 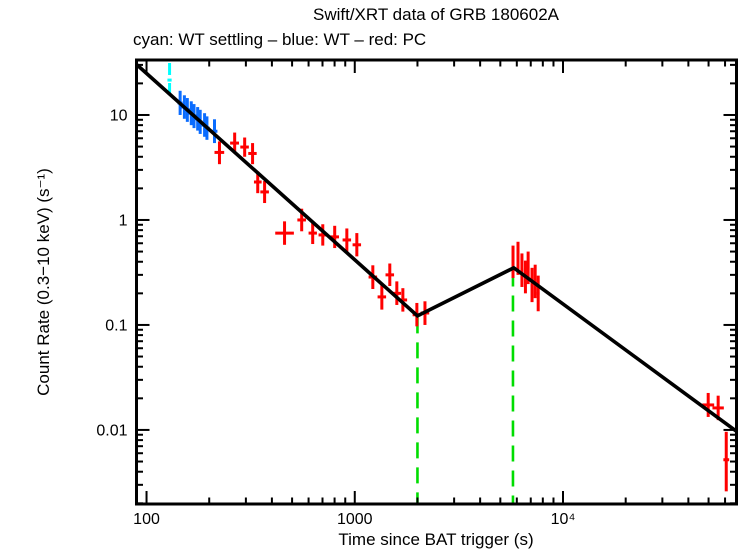 What do you see at coordinates (111, 430) in the screenshot?
I see `y-tick-label: 0.01` at bounding box center [111, 430].